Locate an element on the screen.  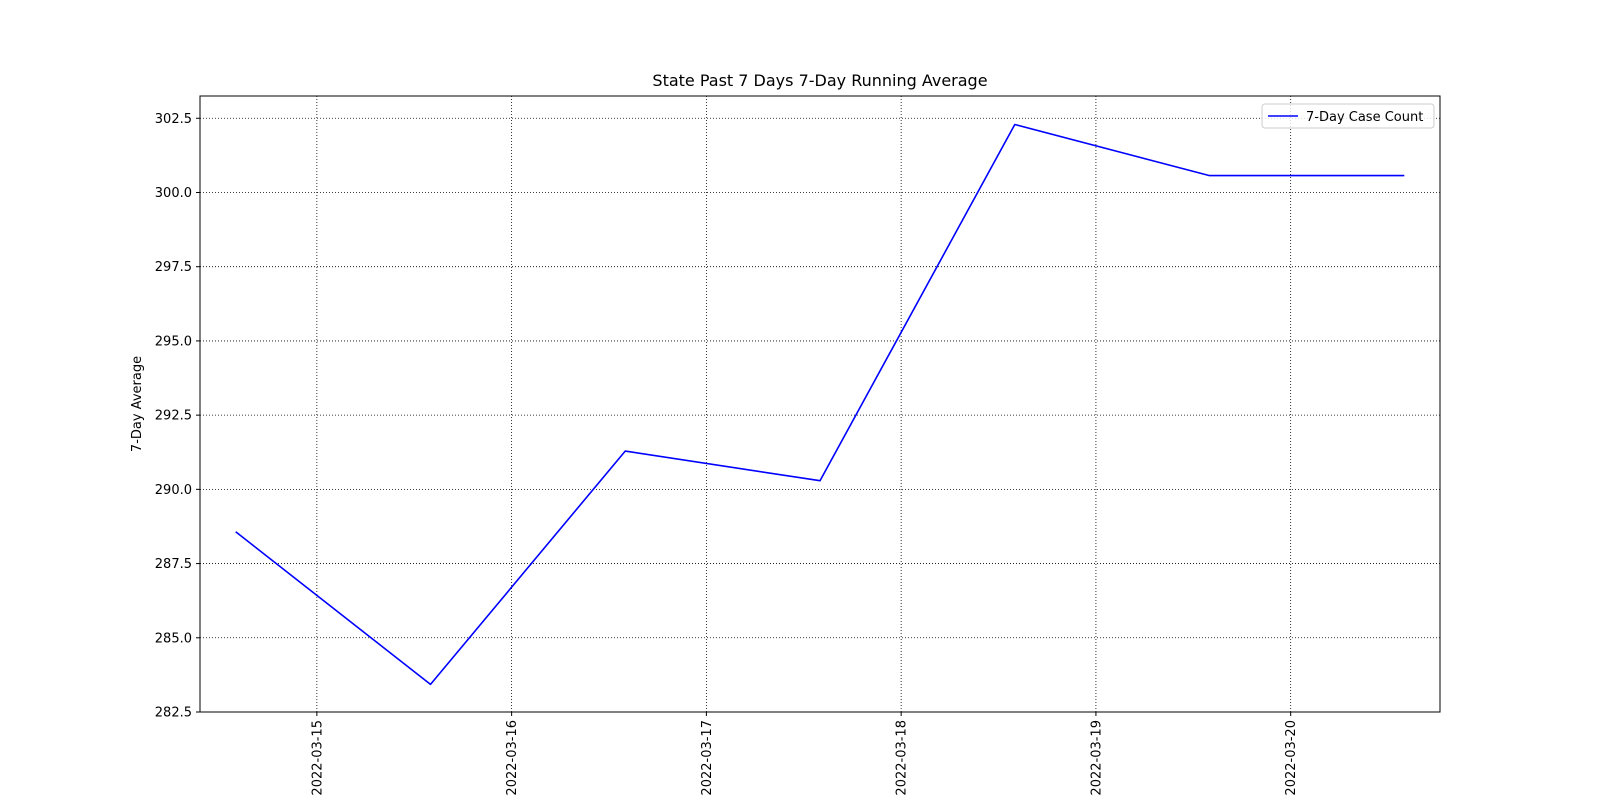
legend-box is located at coordinates (1348, 116).